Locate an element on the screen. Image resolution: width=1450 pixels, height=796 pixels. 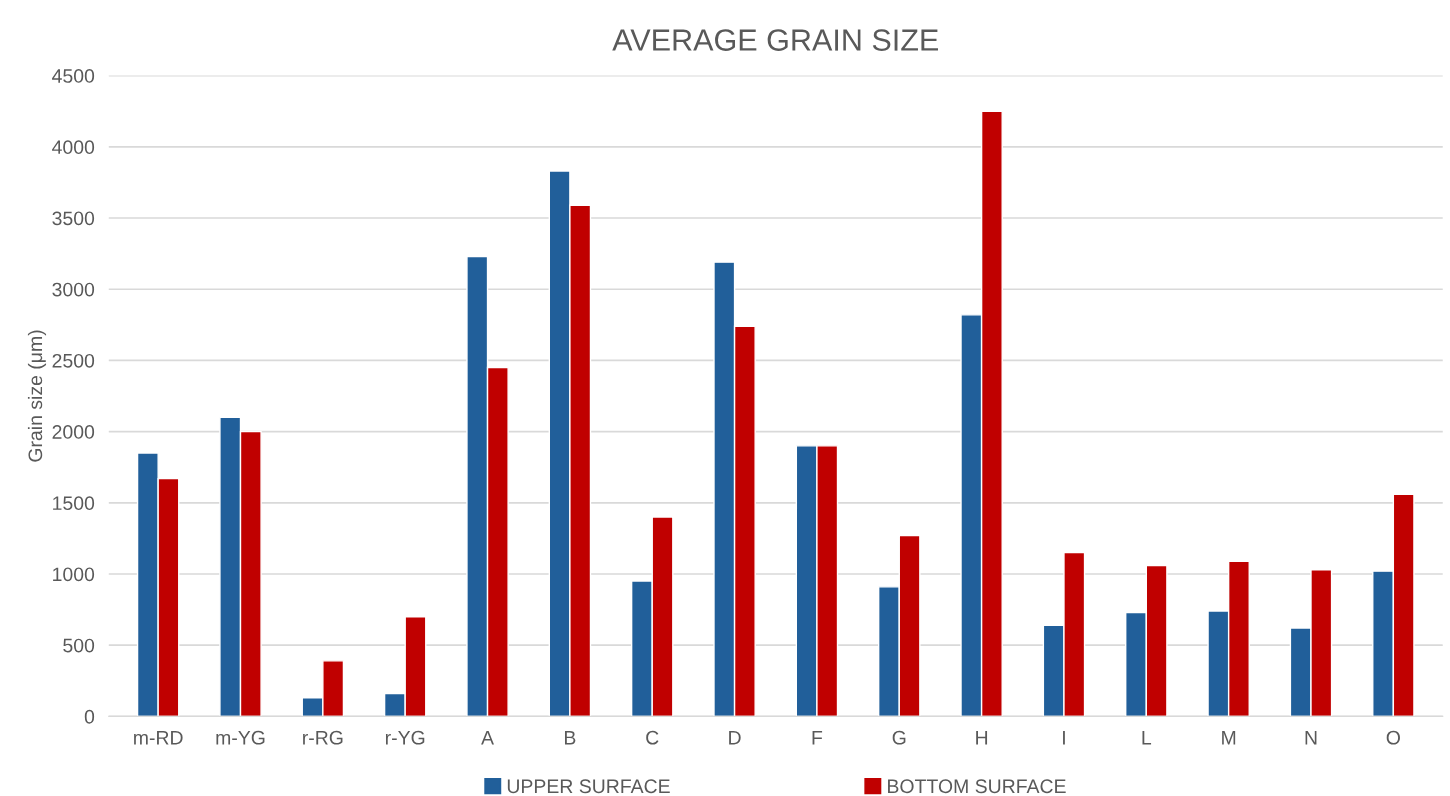
x-tick-label: A is located at coordinates (487, 738).